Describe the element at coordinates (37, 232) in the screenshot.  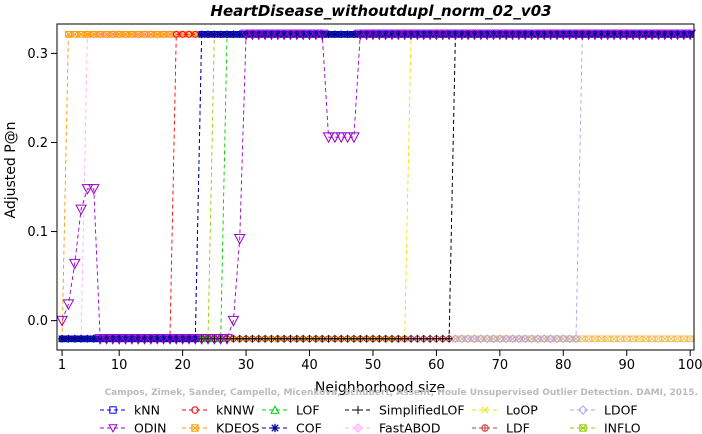
I see `y-tick-label: 0.1` at that location.